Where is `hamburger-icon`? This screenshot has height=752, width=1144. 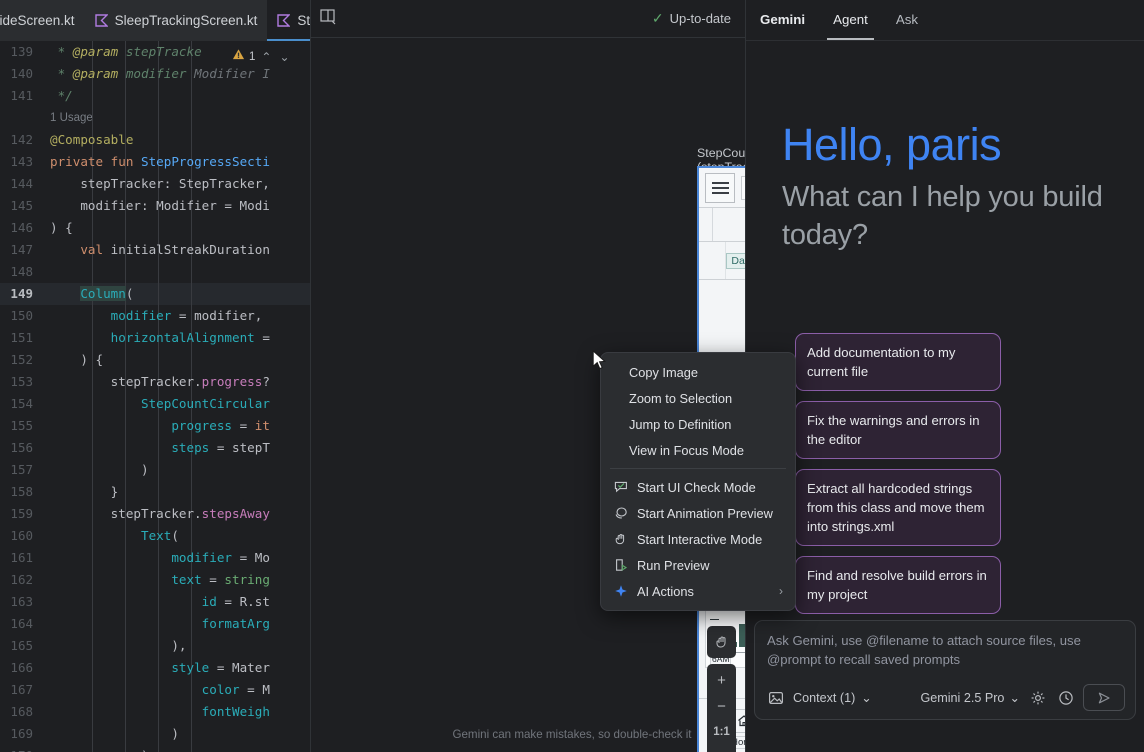
hamburger-icon is located at coordinates (720, 187).